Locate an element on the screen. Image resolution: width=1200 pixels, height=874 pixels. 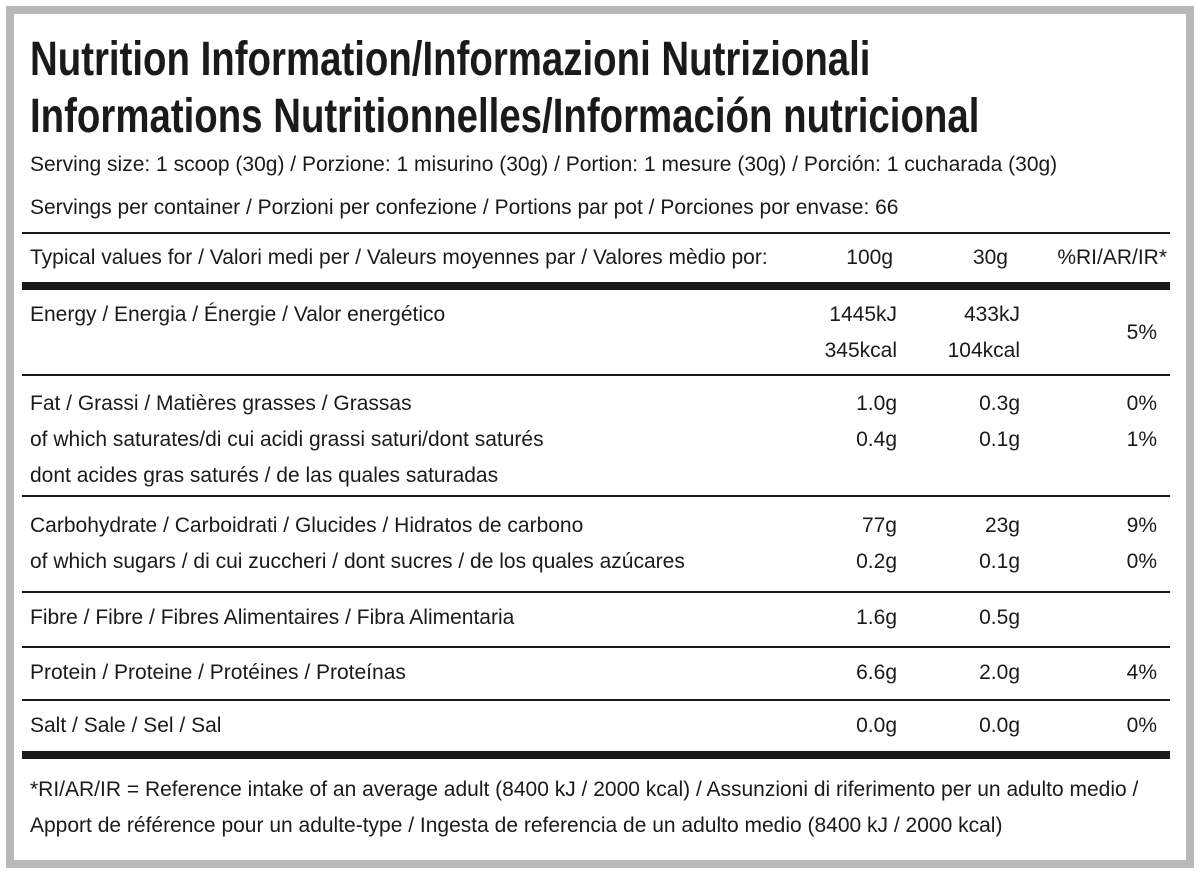
ri: 5% is located at coordinates (1141, 332).